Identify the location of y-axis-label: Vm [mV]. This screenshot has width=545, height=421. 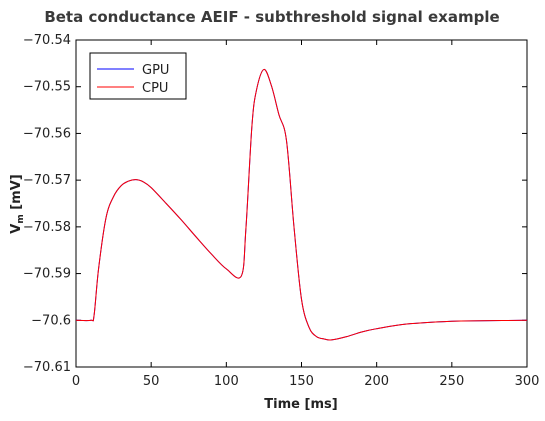
(17, 203).